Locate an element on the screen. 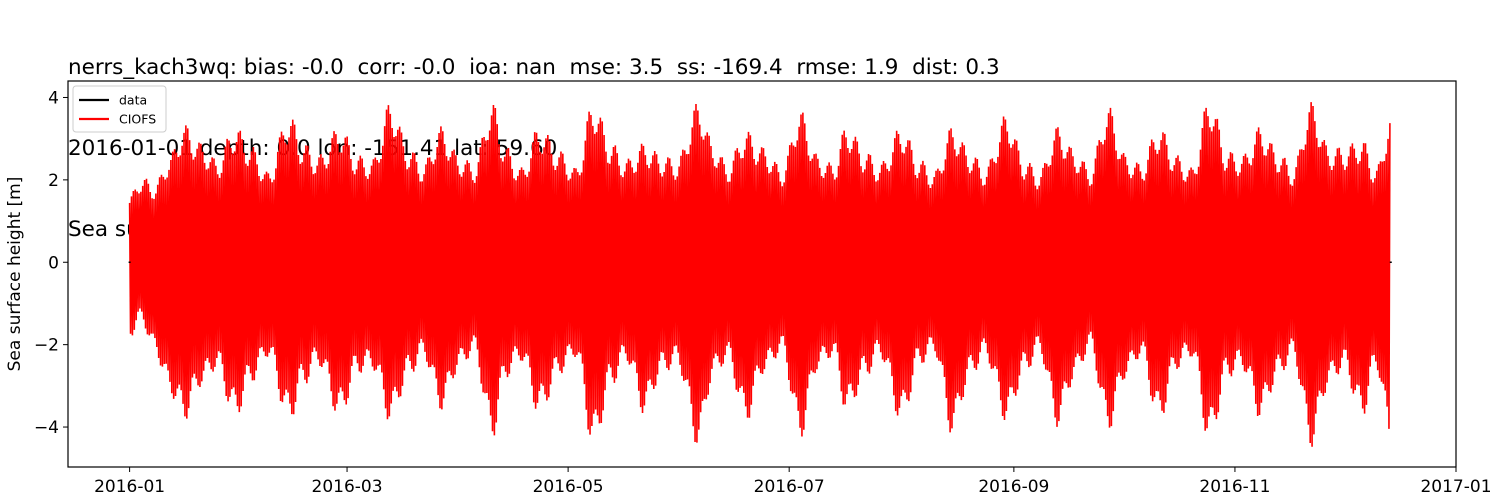 This screenshot has width=1500, height=500. legend-ciofs-label: CIOFS is located at coordinates (137, 119).